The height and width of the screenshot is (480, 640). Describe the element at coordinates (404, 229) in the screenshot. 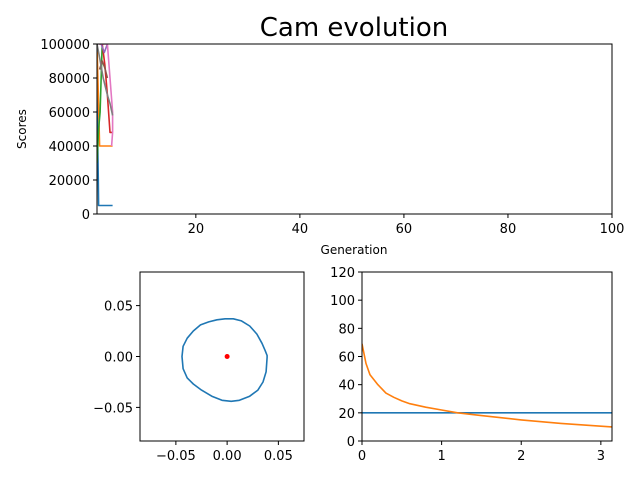

I see `scores-xtick-label: 60` at that location.